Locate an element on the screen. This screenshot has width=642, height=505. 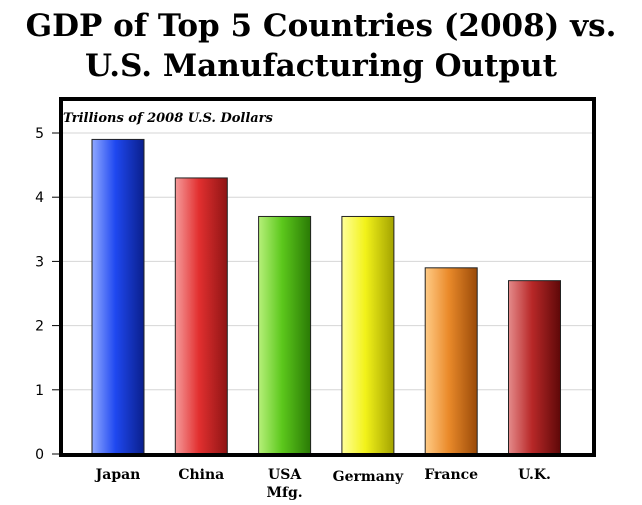
y-tick-label-2: 2 is located at coordinates (39, 327).